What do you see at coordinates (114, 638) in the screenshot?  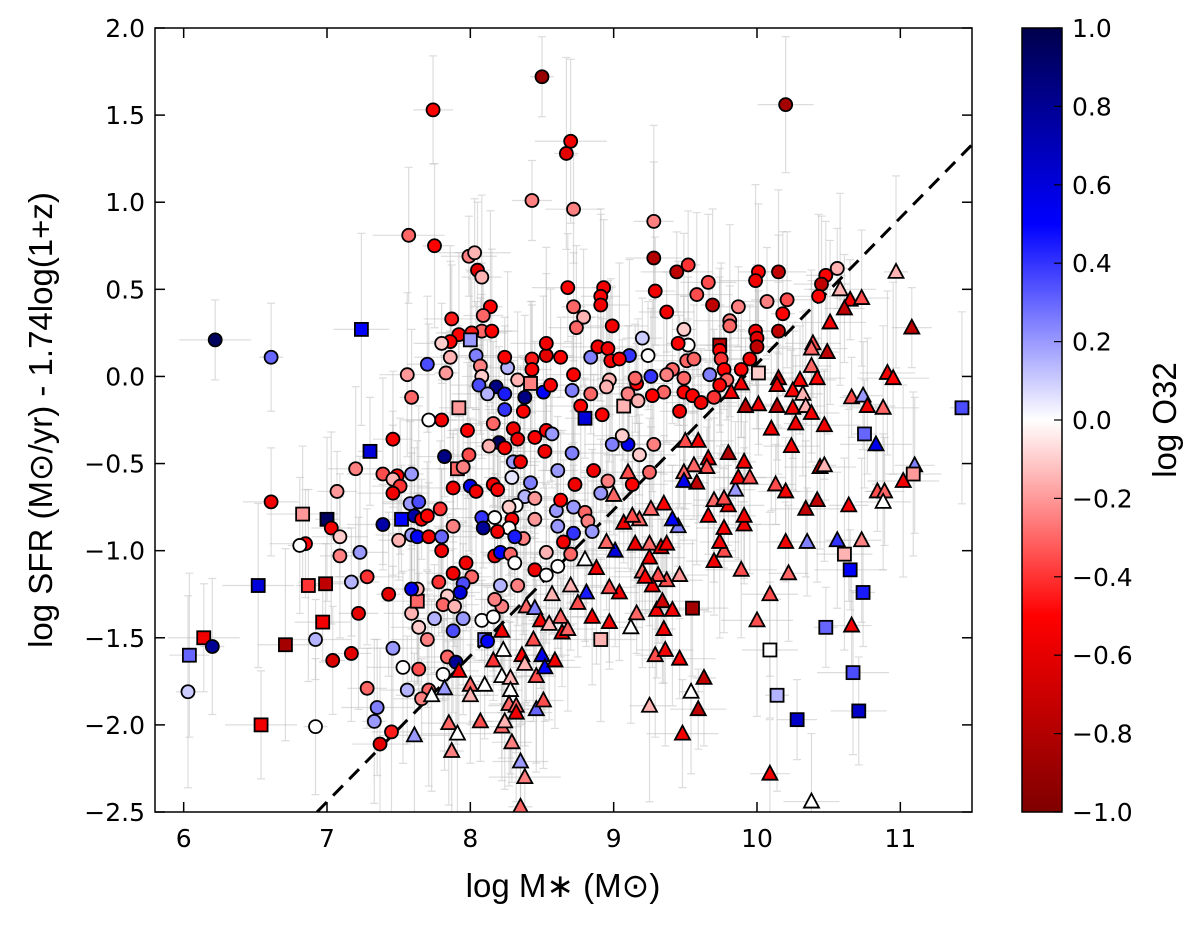 I see `y-tick-label: −1.5` at bounding box center [114, 638].